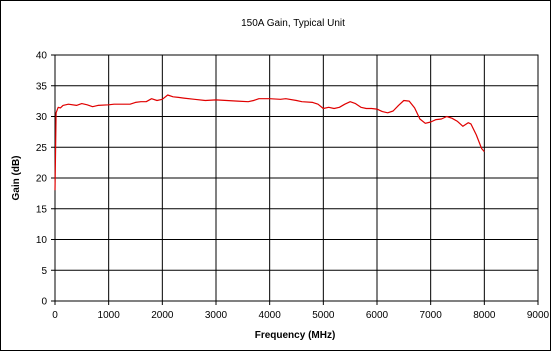  Describe the element at coordinates (377, 315) in the screenshot. I see `x-tick-label: 6000` at that location.